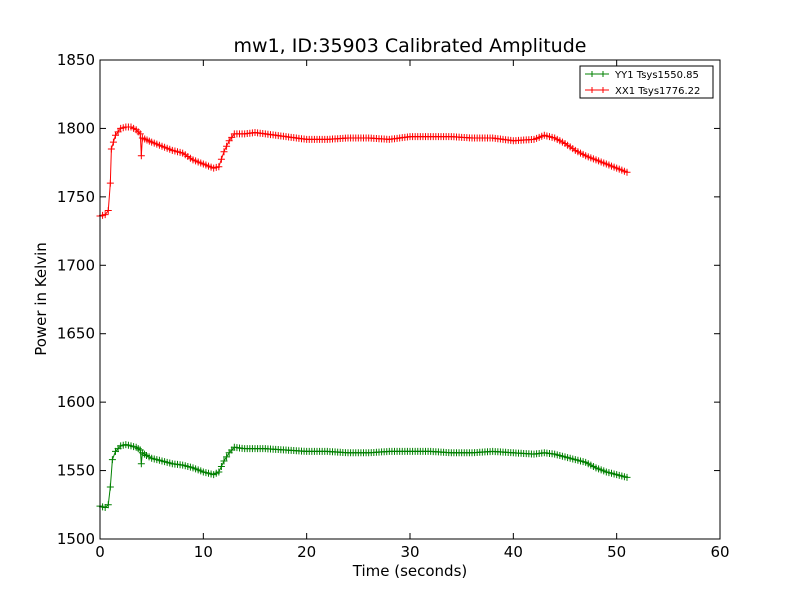  I want to click on x-axis-label: Time (seconds), so click(410, 571).